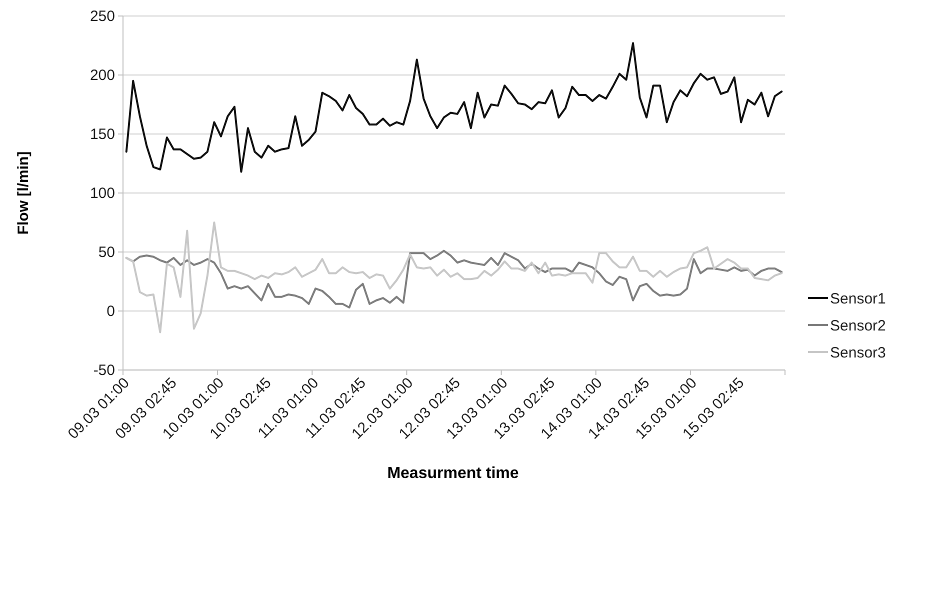 This screenshot has height=596, width=940. Describe the element at coordinates (102, 193) in the screenshot. I see `y-tick-label: 100` at that location.